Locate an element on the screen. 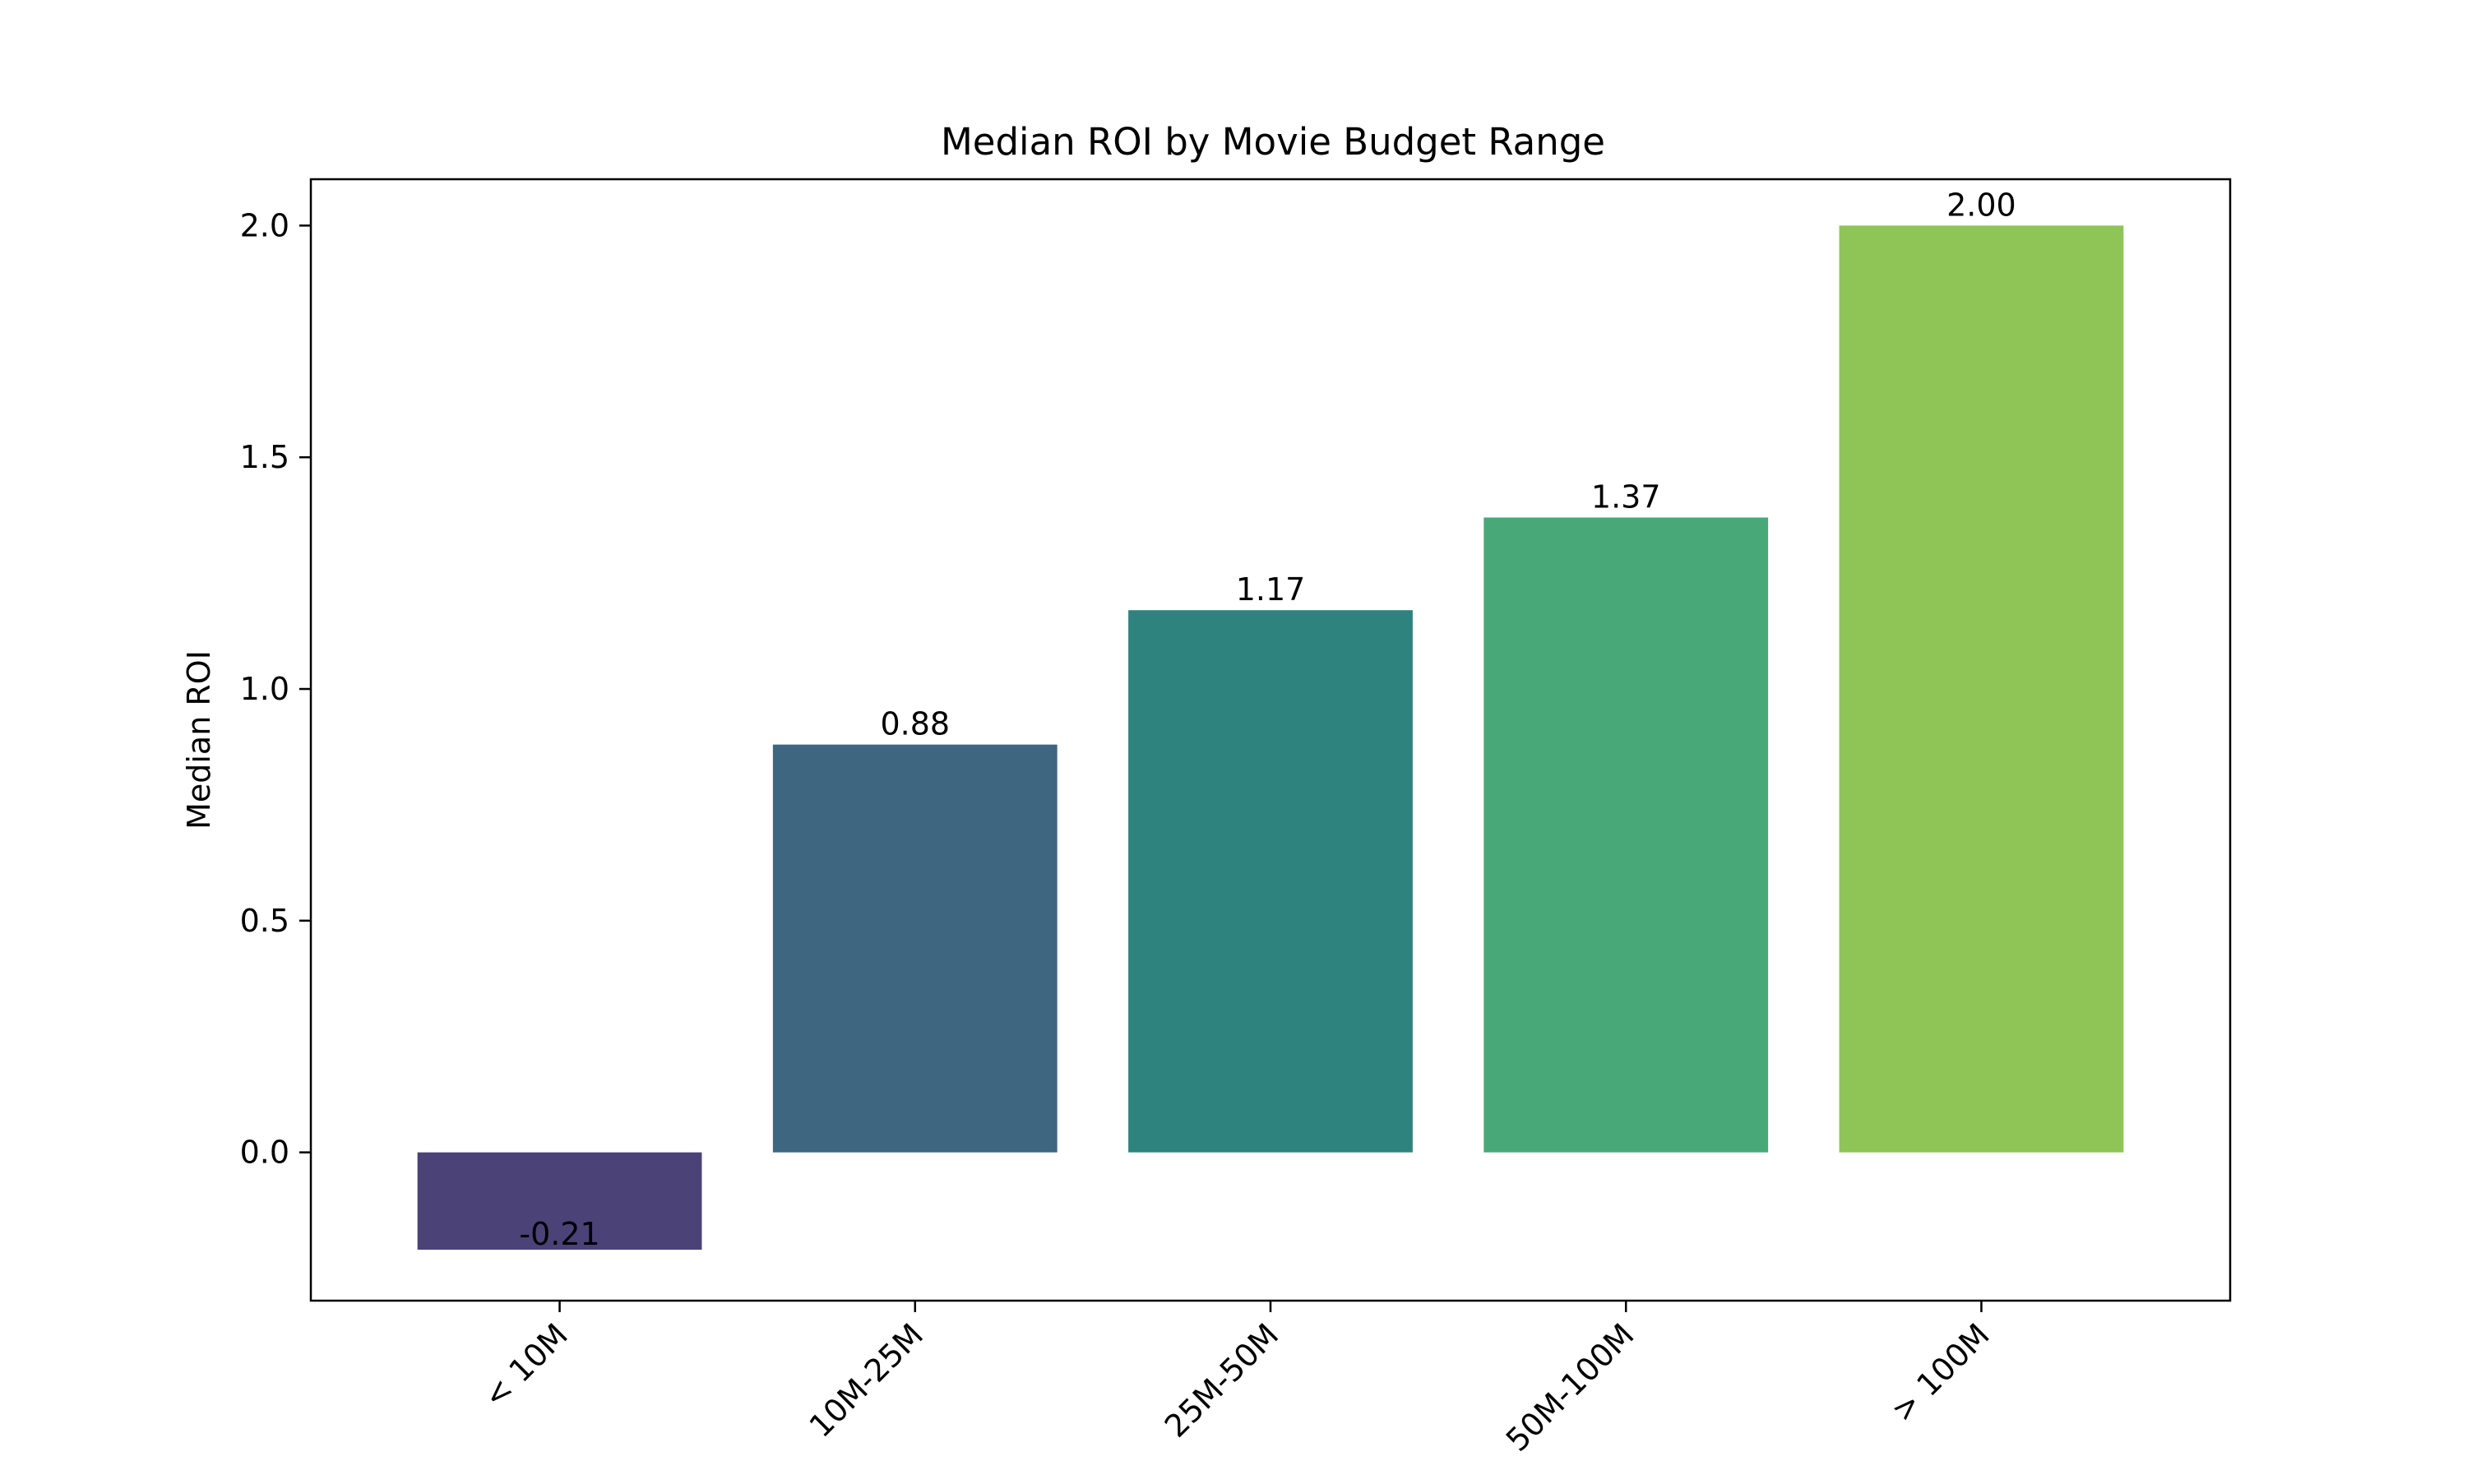 The width and height of the screenshot is (2467, 1484). data-label-4: 2.00 is located at coordinates (1981, 205).